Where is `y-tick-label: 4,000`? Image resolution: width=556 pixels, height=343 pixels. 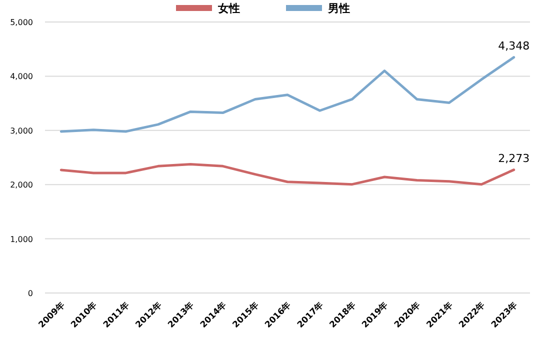
y-tick-label: 4,000 is located at coordinates (21, 77).